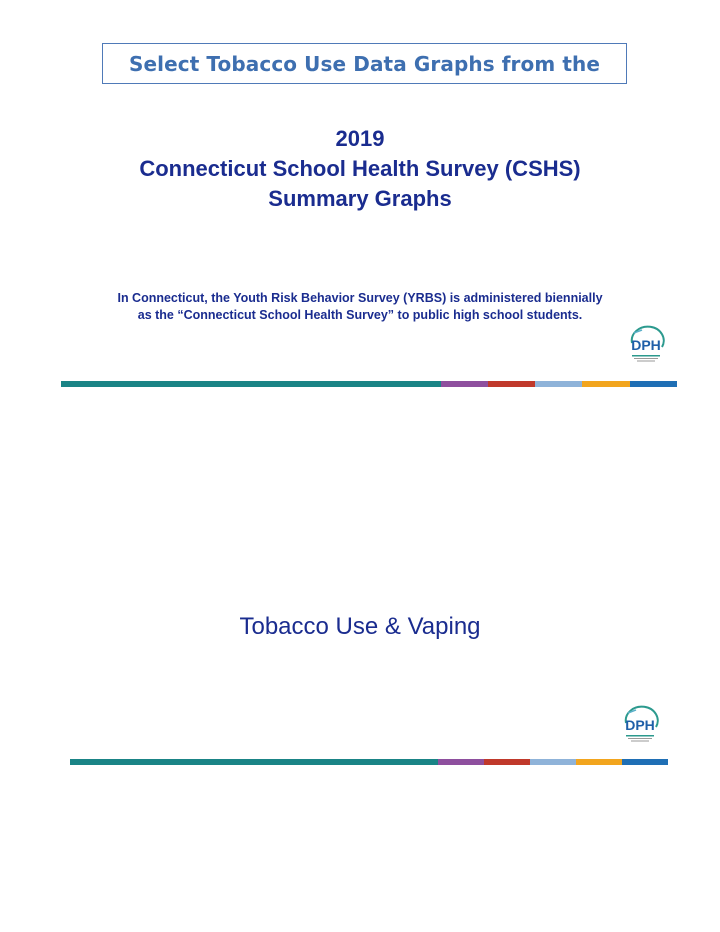 This screenshot has width=720, height=932. I want to click on title-graphs: Summary Graphs, so click(360, 198).